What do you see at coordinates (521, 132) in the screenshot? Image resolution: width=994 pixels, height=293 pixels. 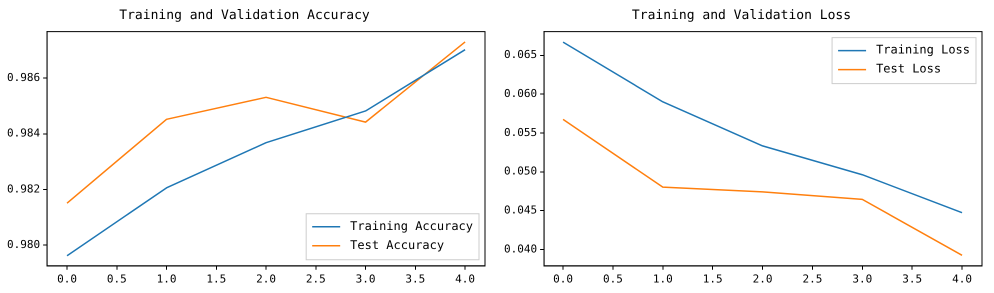 I see `y-tick-label: 0.055` at bounding box center [521, 132].